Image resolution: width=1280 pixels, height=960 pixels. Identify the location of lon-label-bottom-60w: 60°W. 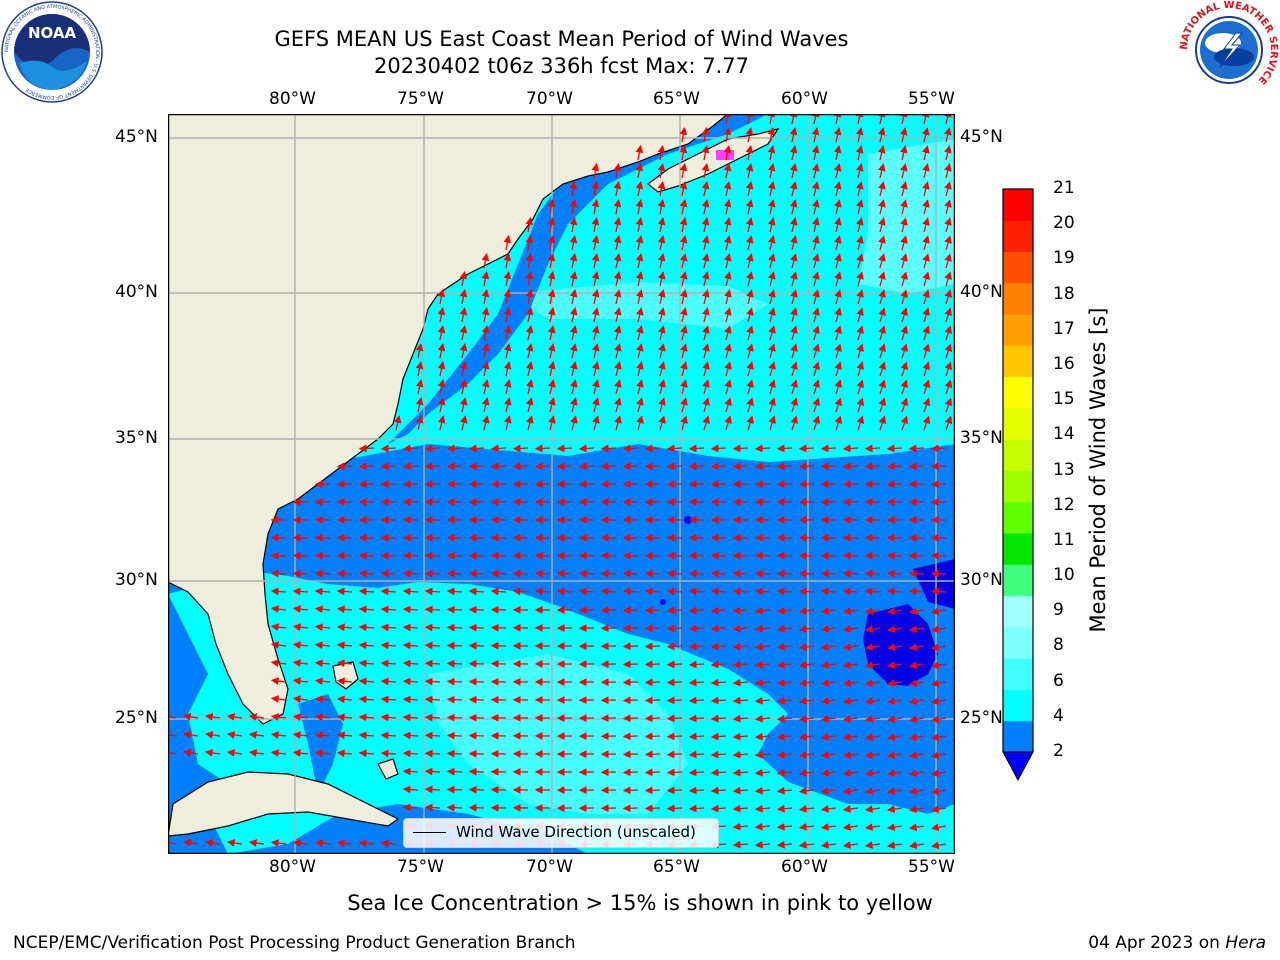
(804, 867).